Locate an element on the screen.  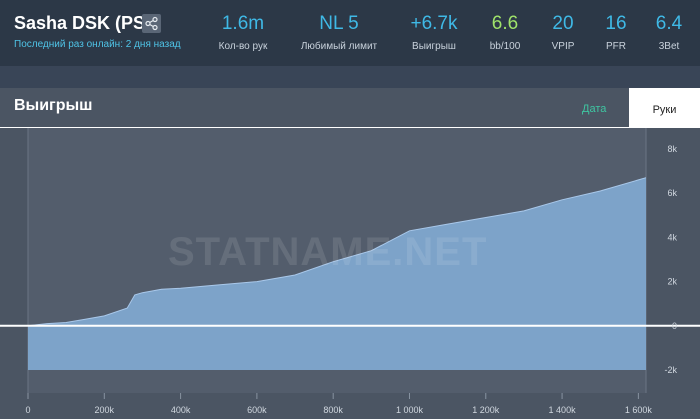
stat-hands: 1.6m Кол-во рук is located at coordinates (243, 32).